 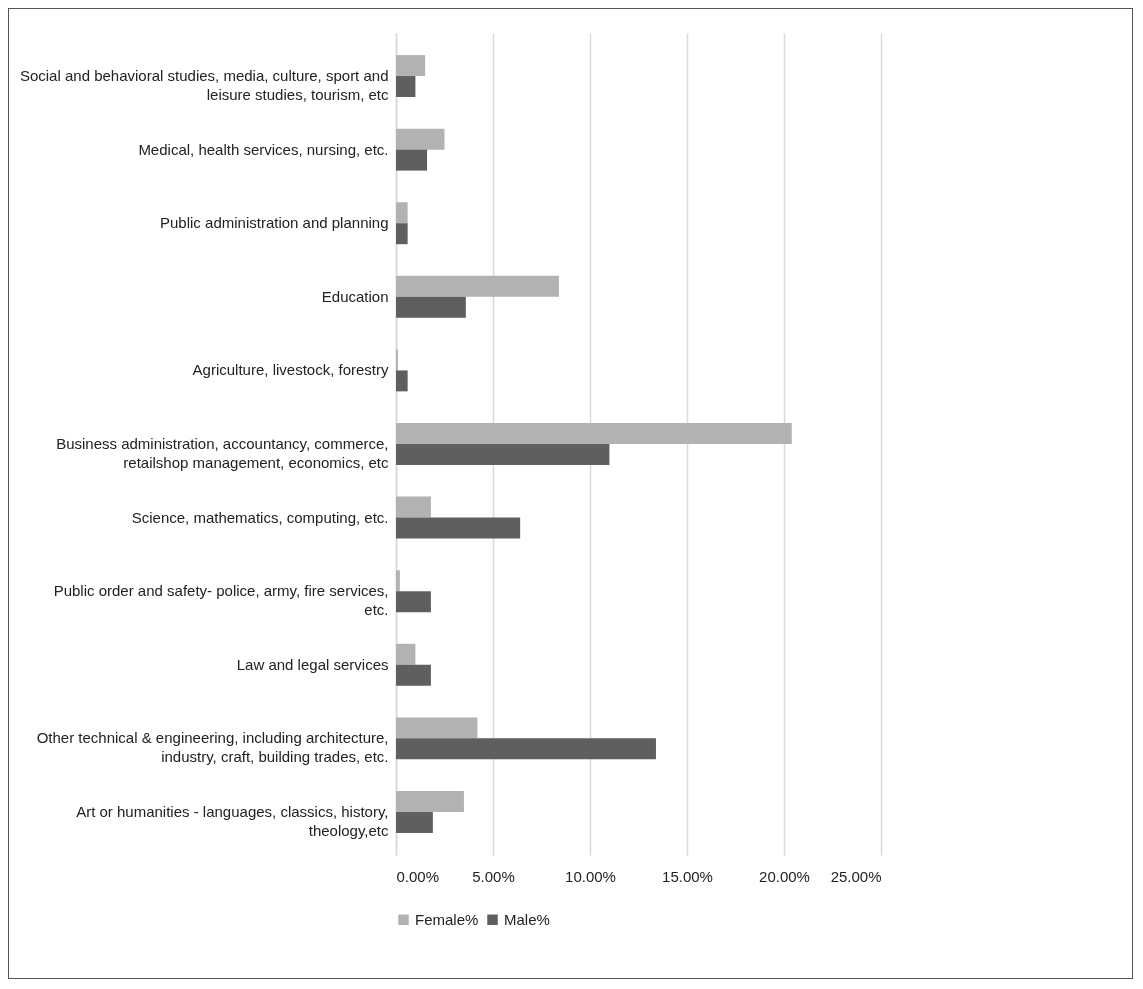 What do you see at coordinates (312, 664) in the screenshot?
I see `y-tick-label: Law and legal services` at bounding box center [312, 664].